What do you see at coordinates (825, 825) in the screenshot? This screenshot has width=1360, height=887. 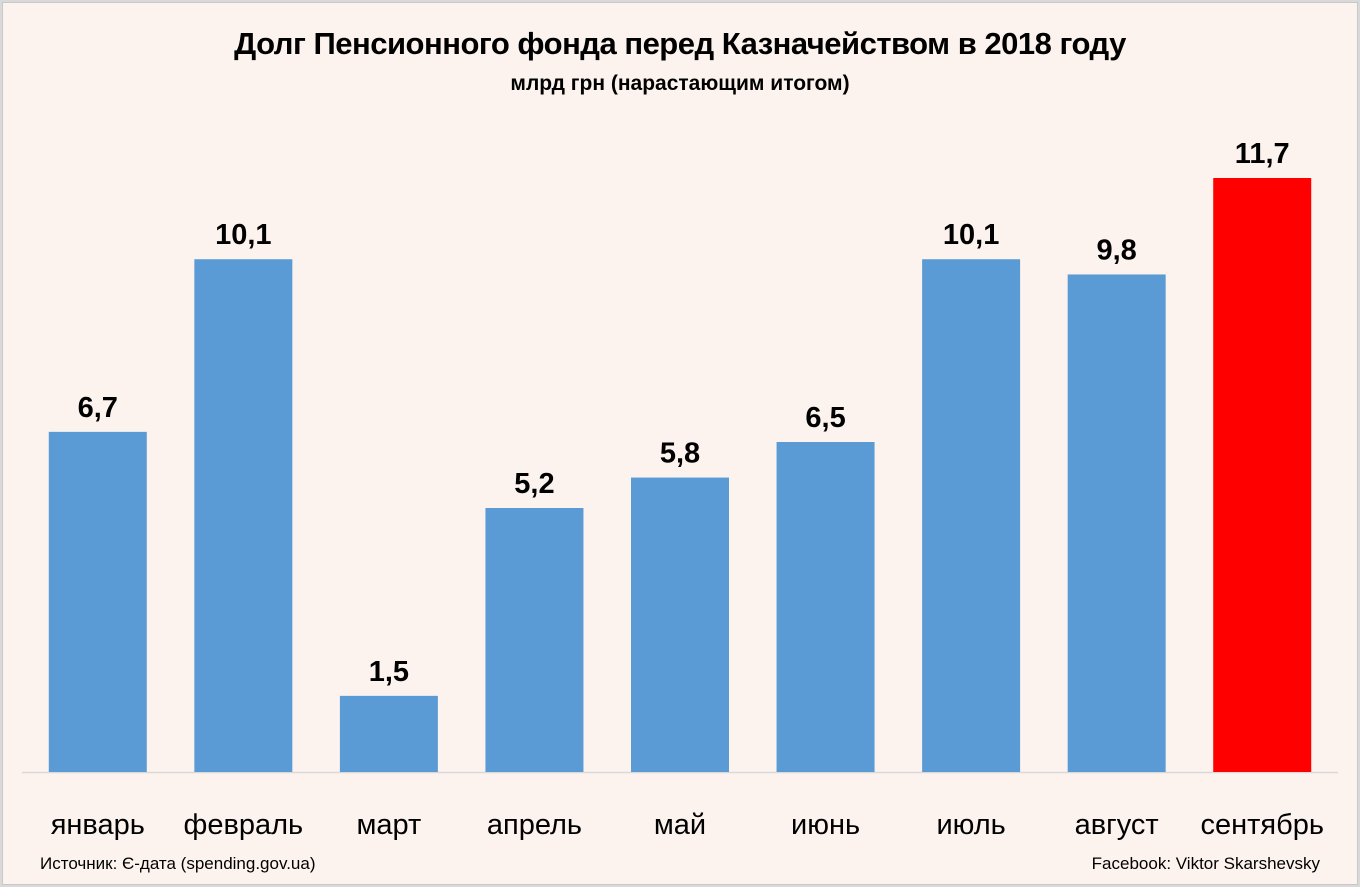 I see `category-label-5: июнь` at bounding box center [825, 825].